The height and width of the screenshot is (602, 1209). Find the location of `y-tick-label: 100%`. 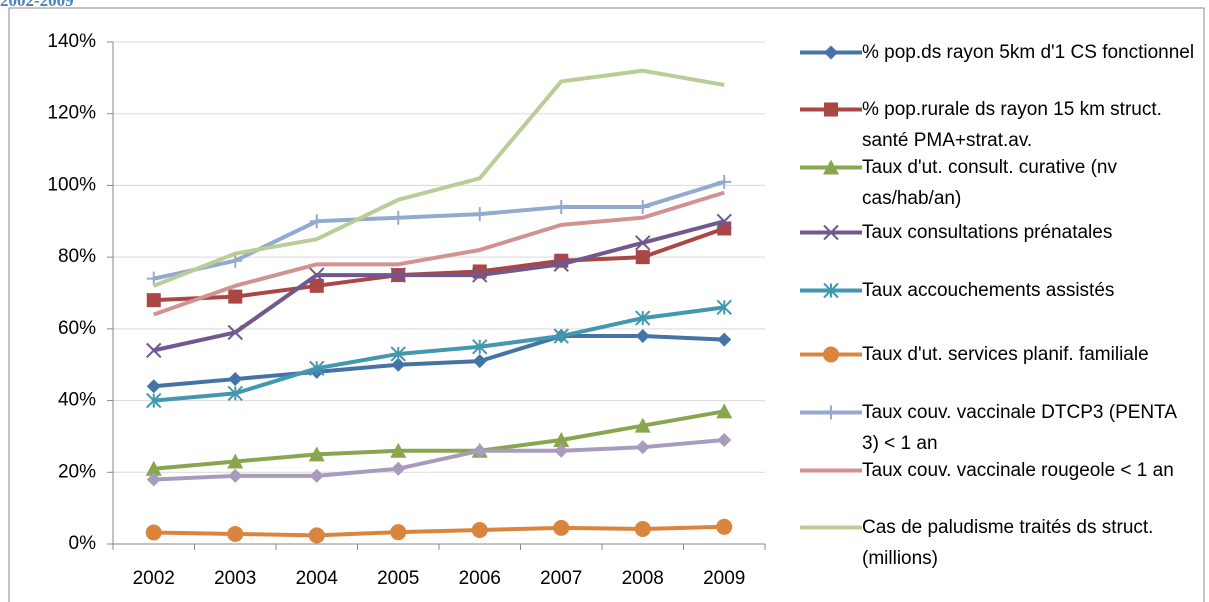

y-tick-label: 100% is located at coordinates (71, 184).